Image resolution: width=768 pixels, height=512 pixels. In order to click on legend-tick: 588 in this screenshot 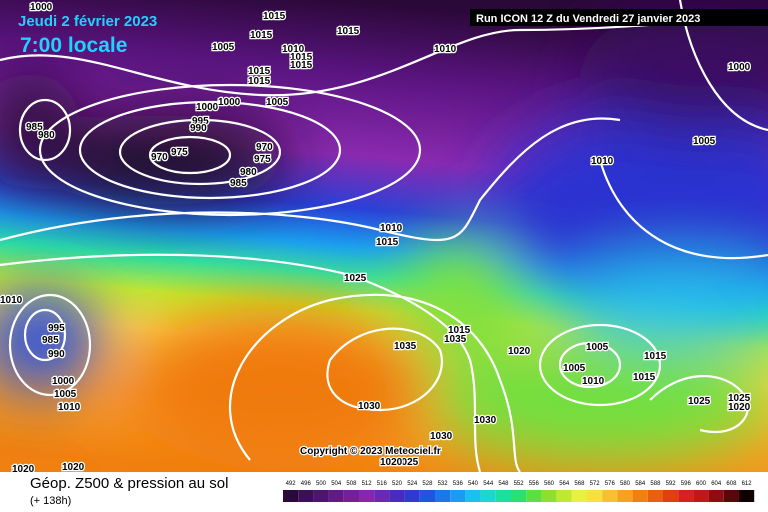, I will do `click(655, 484)`.